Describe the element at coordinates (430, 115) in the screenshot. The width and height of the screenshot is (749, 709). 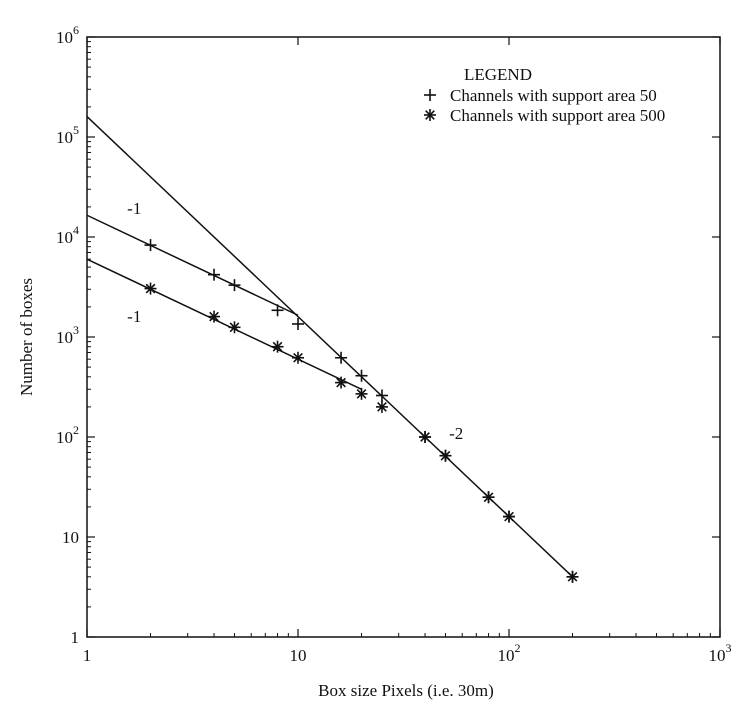
I see `legend-star-marker` at that location.